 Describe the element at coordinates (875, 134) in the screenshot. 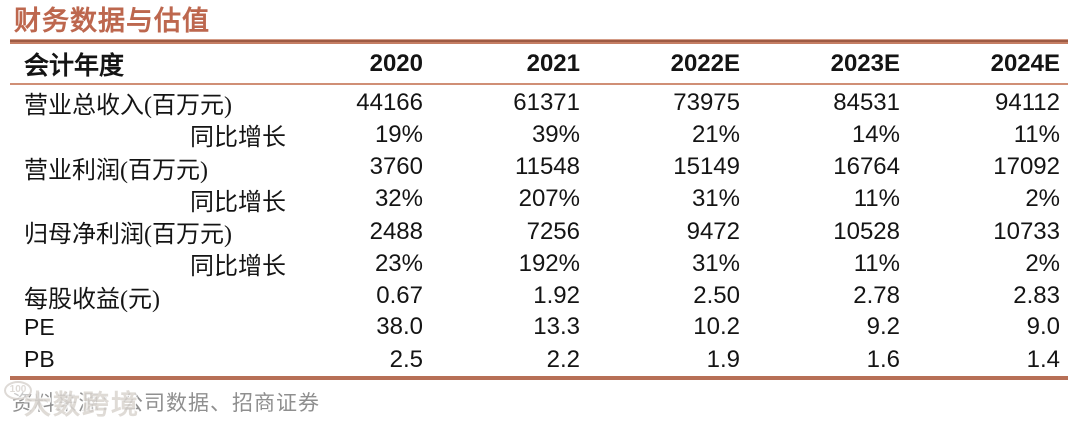

I see `cell-value: 14%` at that location.